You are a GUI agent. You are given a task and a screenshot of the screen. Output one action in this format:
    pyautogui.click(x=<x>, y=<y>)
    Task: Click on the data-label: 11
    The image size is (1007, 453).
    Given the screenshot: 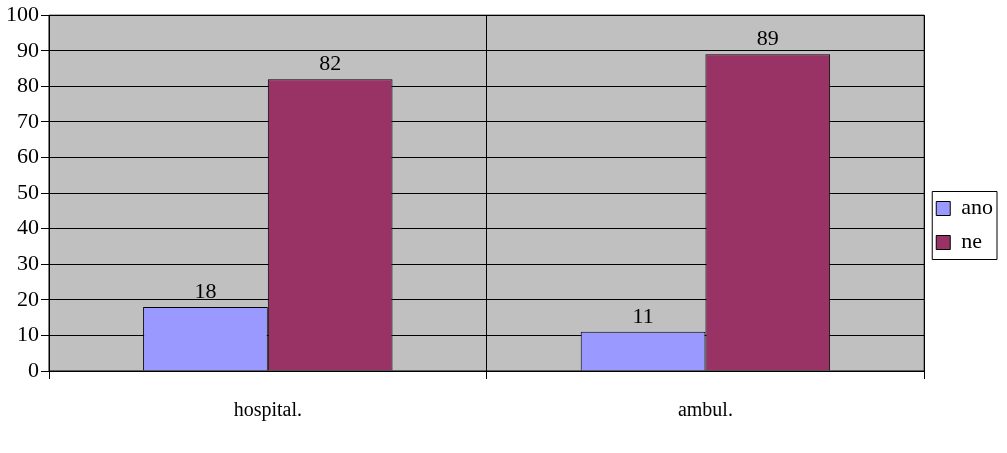 What is the action you would take?
    pyautogui.click(x=643, y=315)
    